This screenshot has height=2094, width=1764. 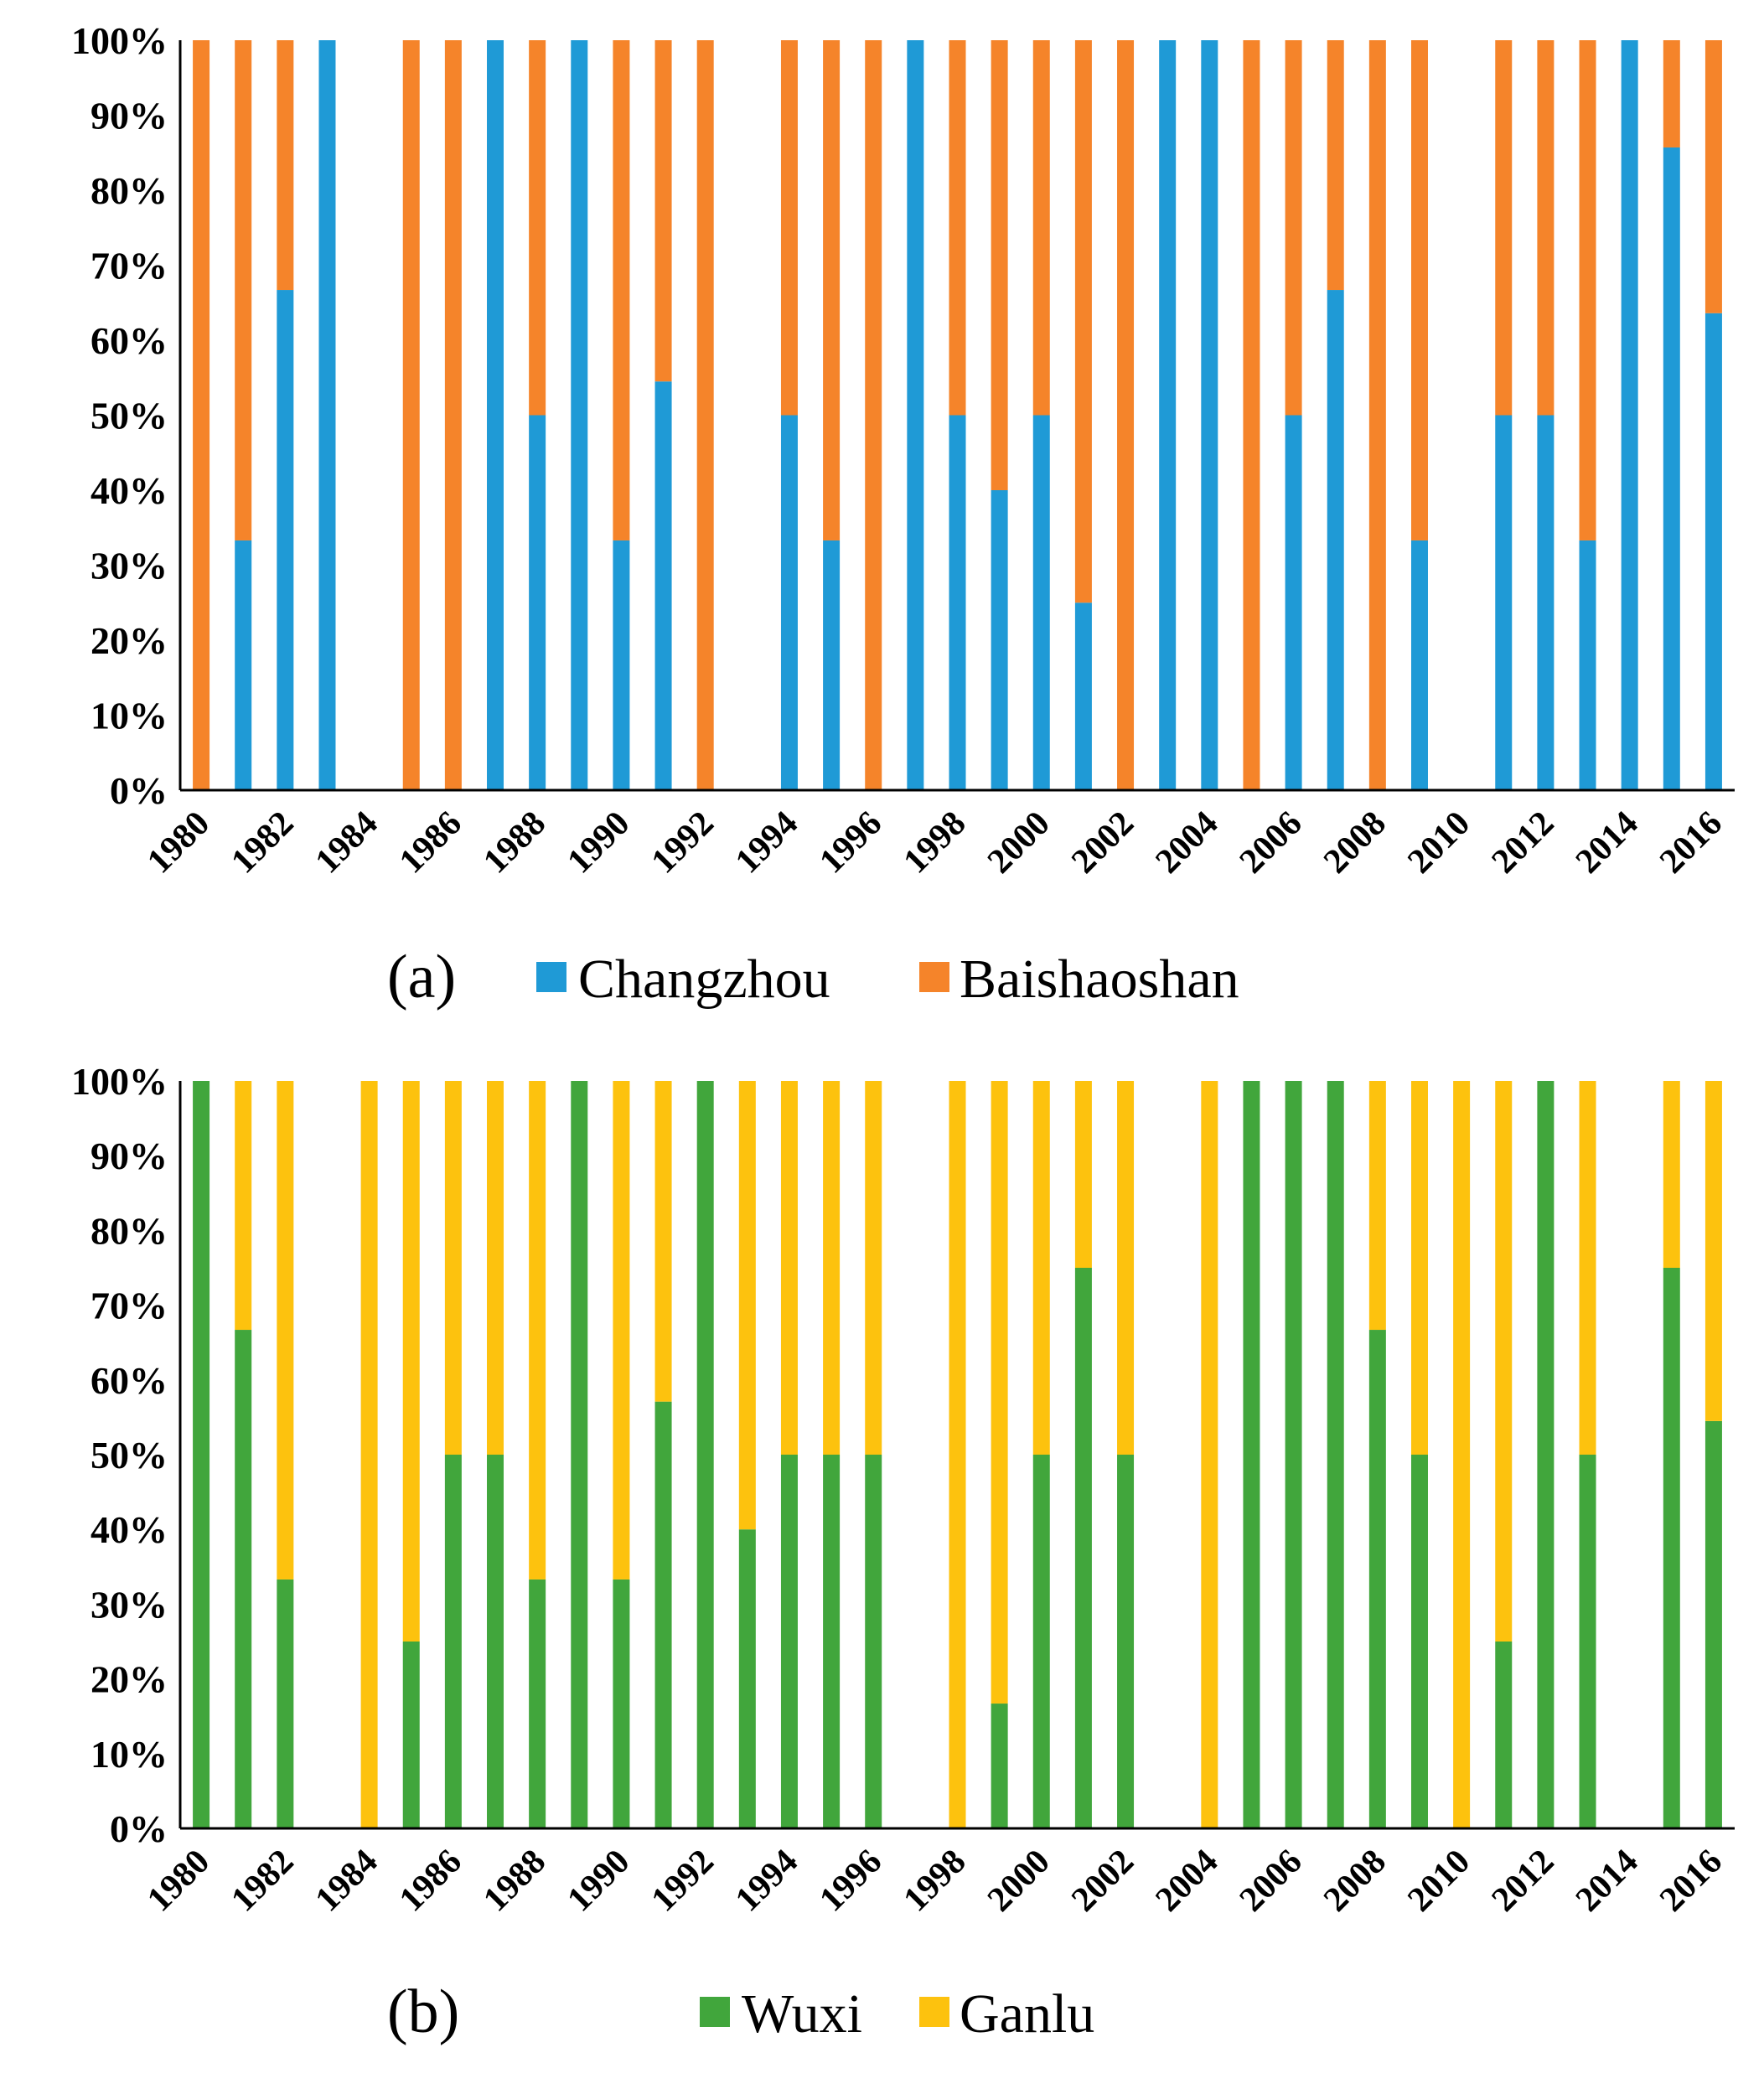 What do you see at coordinates (747, 1305) in the screenshot?
I see `bar-ganlu-1993` at bounding box center [747, 1305].